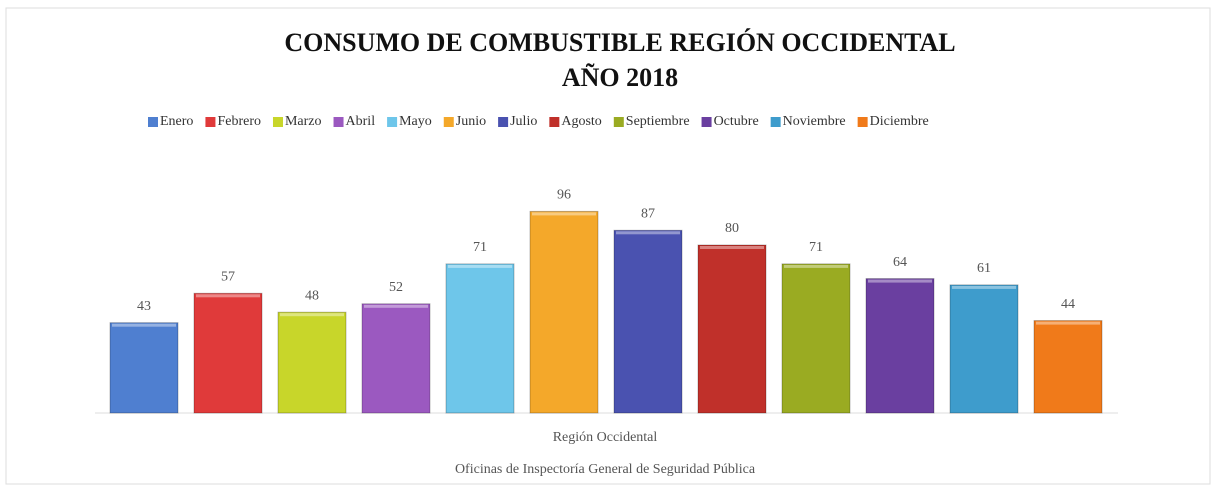 The width and height of the screenshot is (1216, 487). I want to click on legend-label: Septiembre, so click(658, 121).